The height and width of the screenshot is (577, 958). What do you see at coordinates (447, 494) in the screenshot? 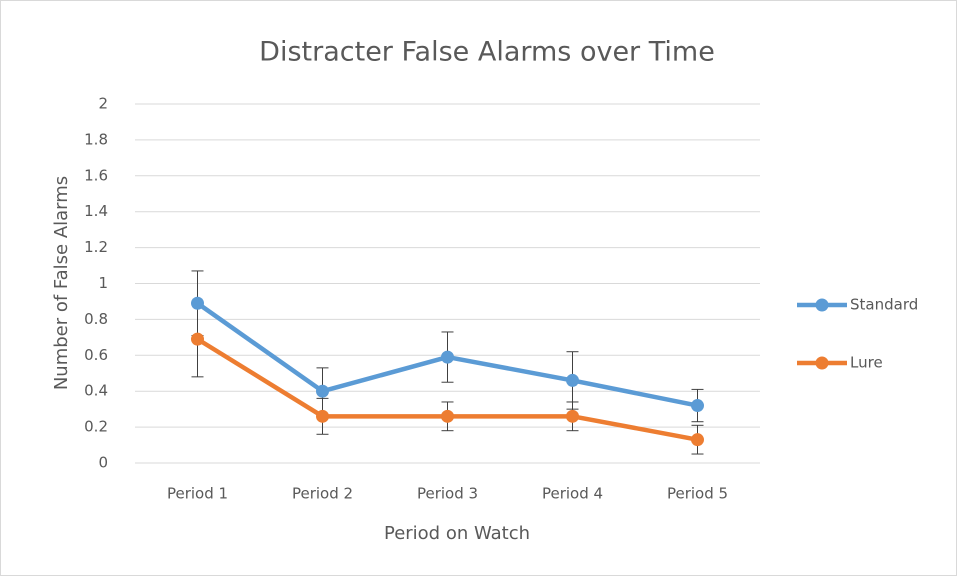
I see `x-tick-label: Period 3` at bounding box center [447, 494].